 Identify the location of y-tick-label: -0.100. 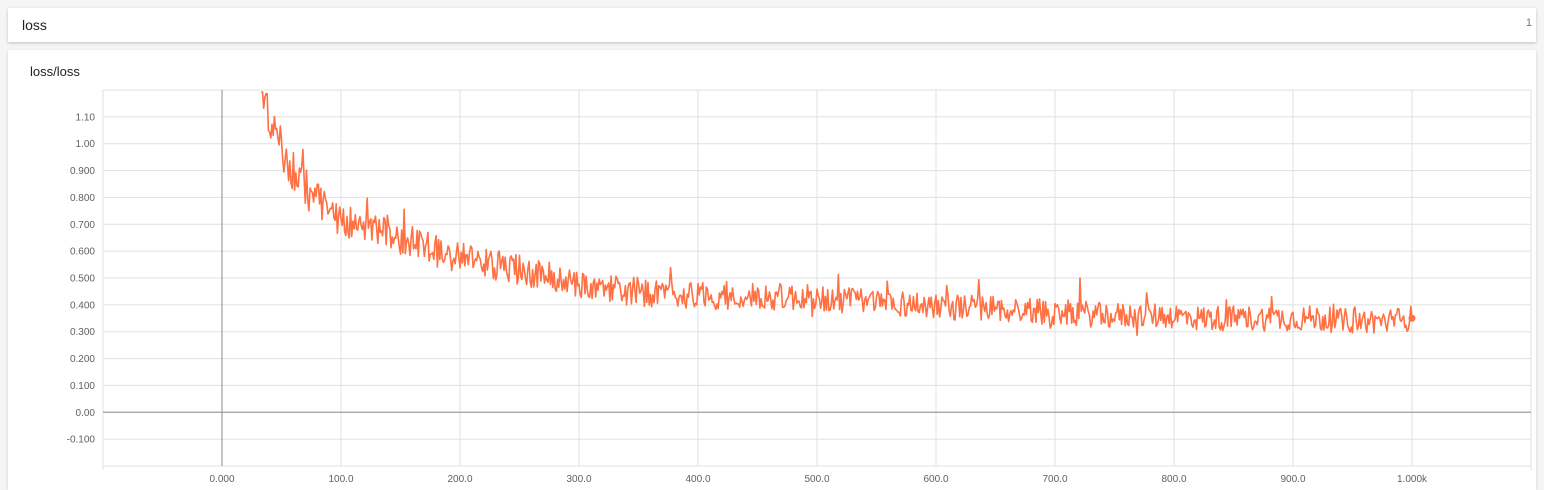
(81, 440).